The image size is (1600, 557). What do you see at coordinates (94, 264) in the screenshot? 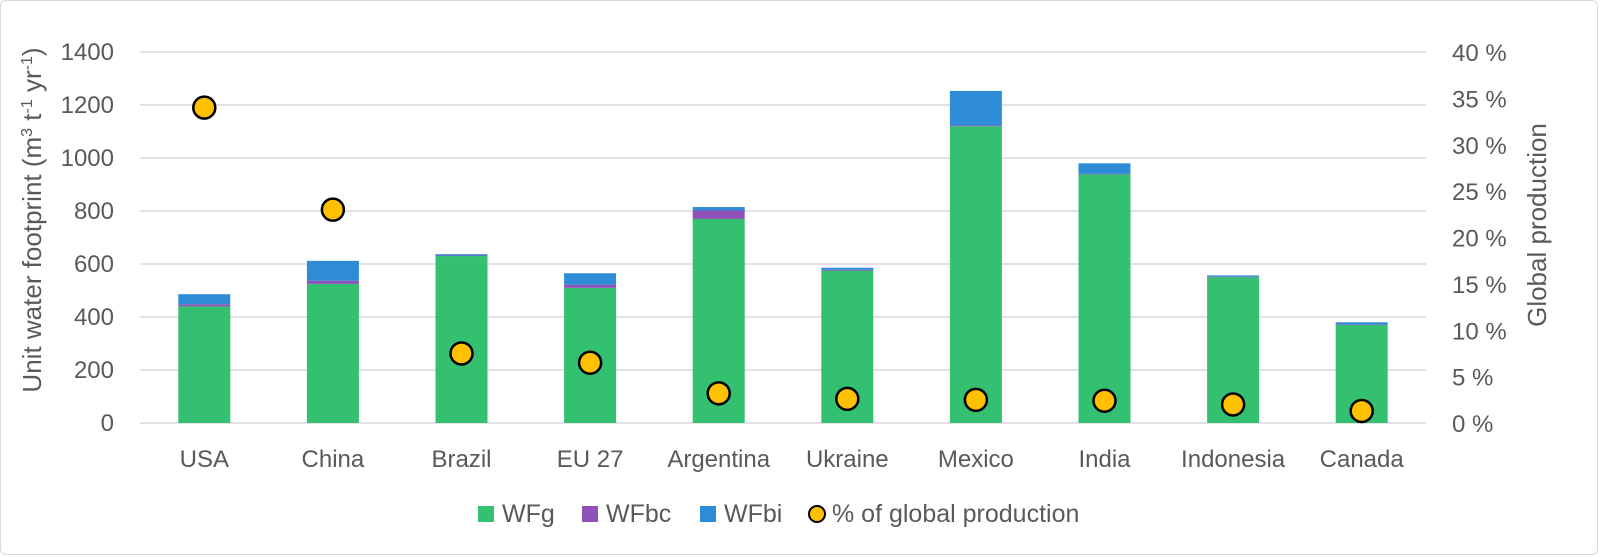
I see `y-tick-label: 600` at bounding box center [94, 264].